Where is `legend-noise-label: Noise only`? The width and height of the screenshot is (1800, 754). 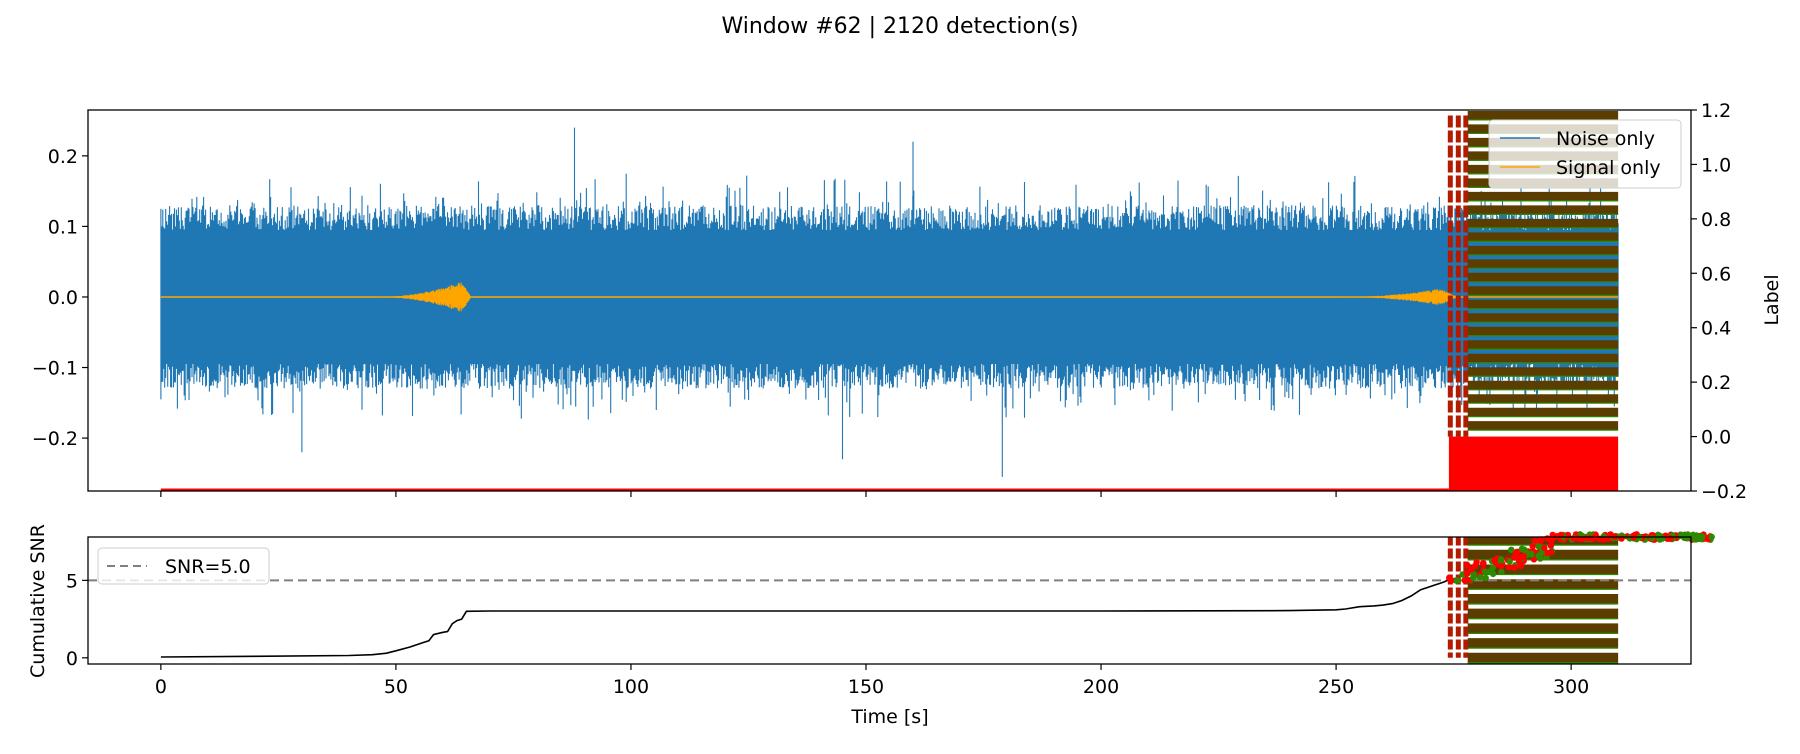
legend-noise-label: Noise only is located at coordinates (1605, 139).